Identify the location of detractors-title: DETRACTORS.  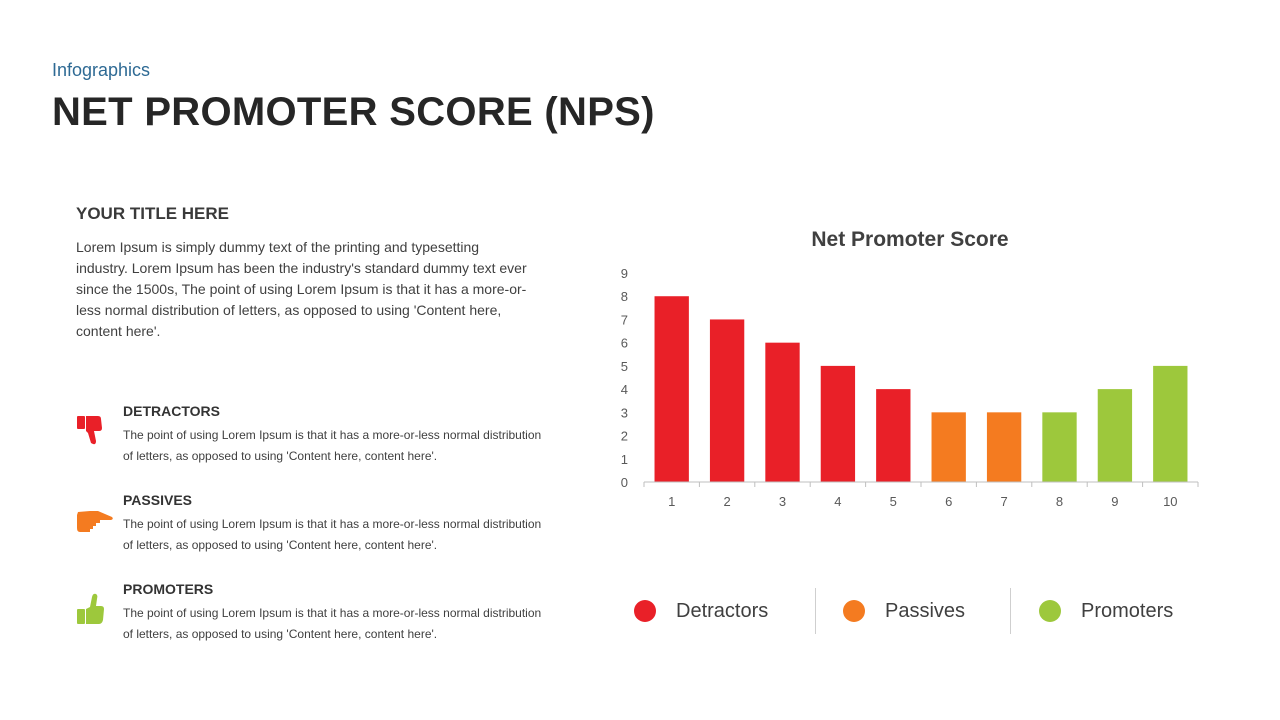
(171, 411).